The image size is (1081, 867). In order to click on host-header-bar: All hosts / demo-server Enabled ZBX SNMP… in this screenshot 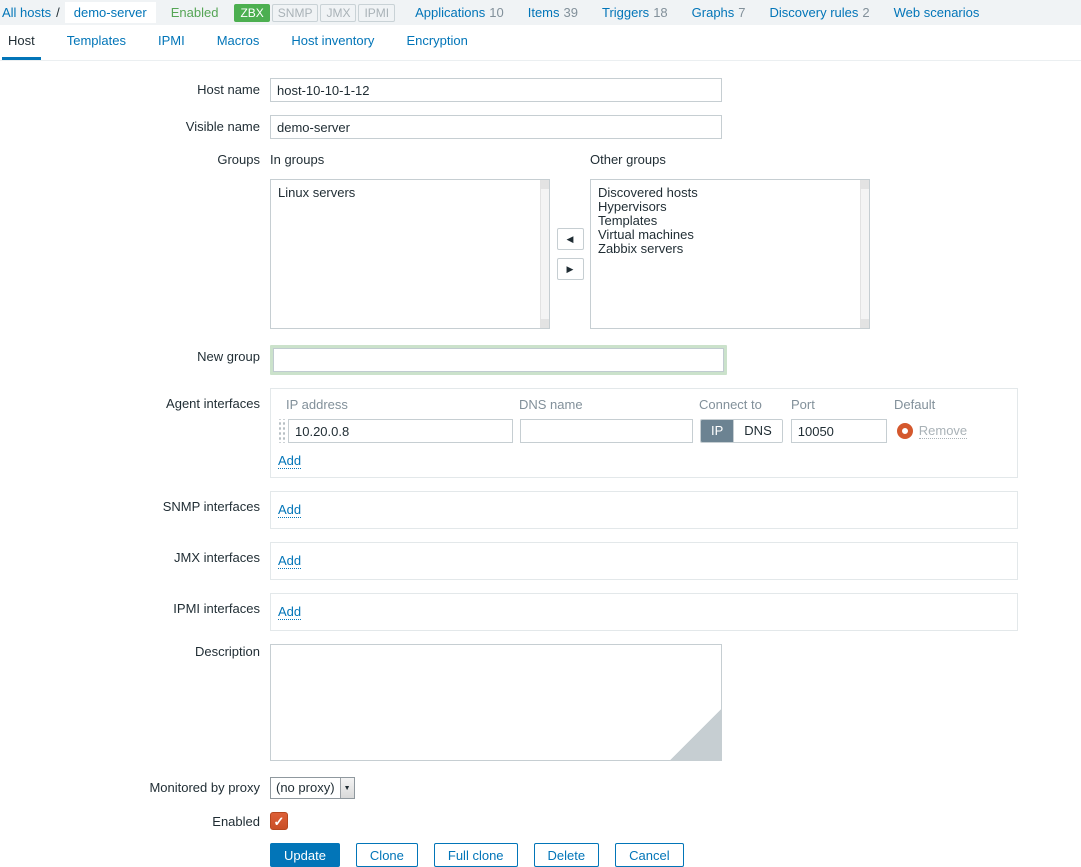, I will do `click(540, 12)`.